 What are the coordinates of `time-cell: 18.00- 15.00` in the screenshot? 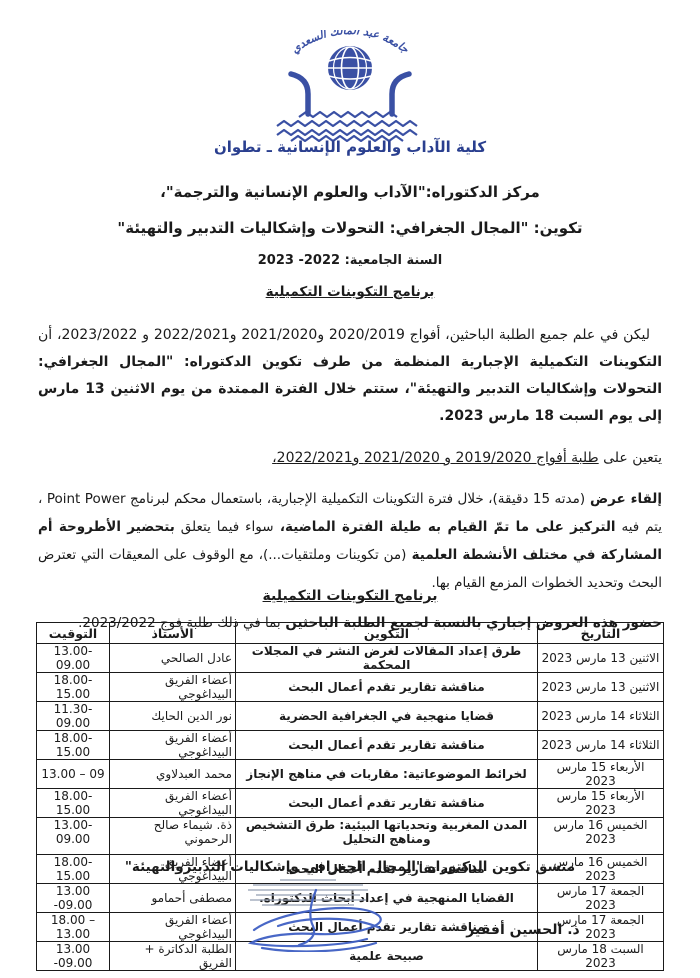 It's located at (73, 745).